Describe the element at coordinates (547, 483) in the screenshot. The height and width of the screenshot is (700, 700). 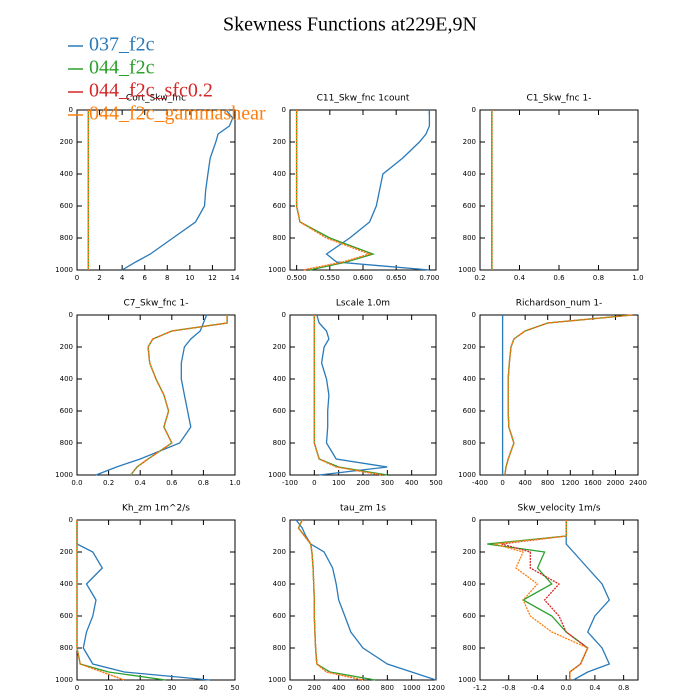
I see `x-tick-label: 800` at that location.